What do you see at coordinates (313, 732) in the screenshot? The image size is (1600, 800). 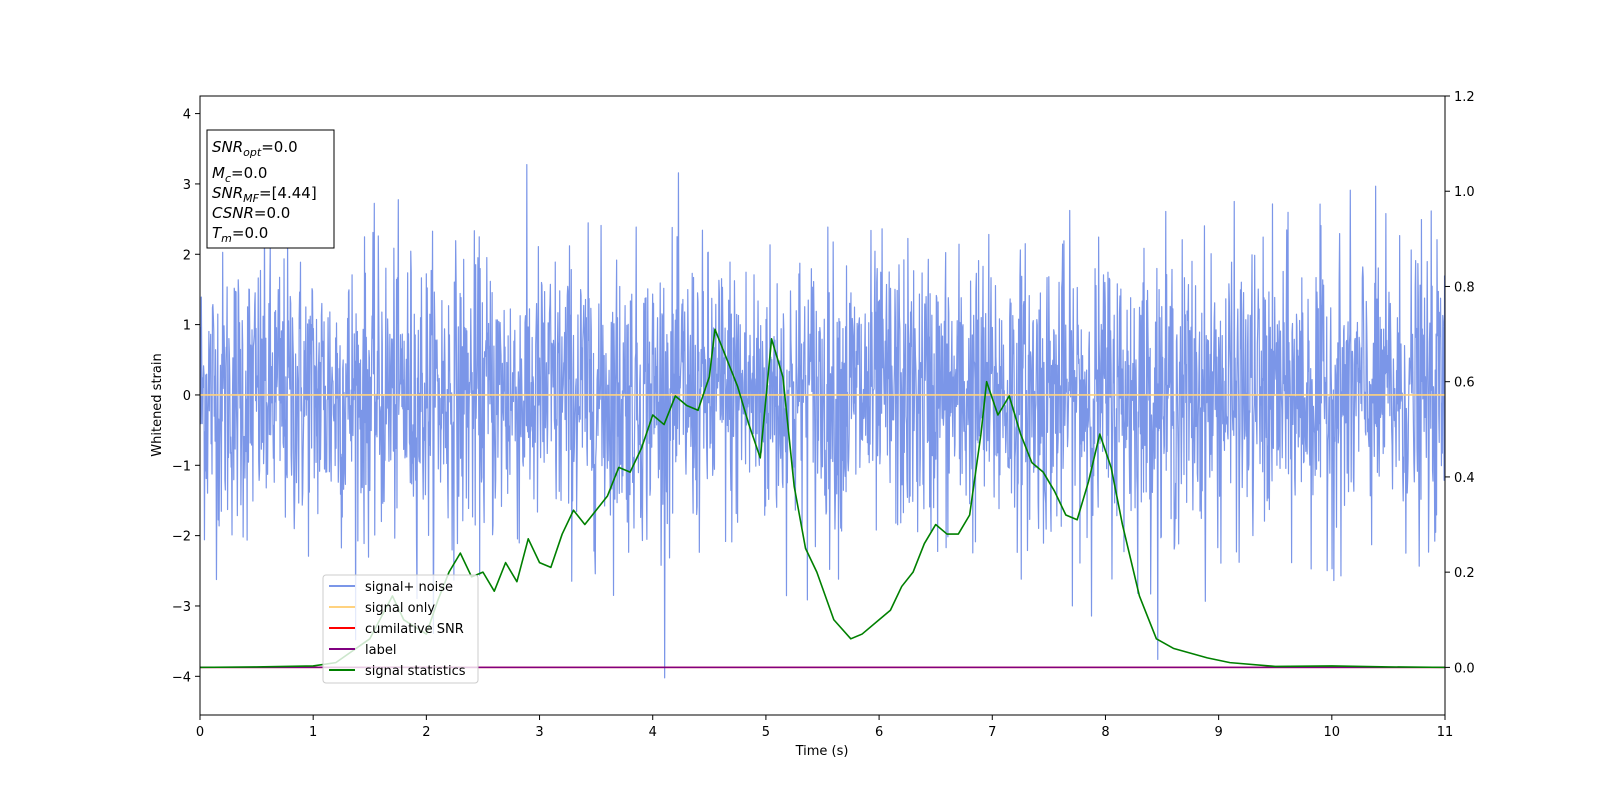 I see `x-tick-label: 1` at bounding box center [313, 732].